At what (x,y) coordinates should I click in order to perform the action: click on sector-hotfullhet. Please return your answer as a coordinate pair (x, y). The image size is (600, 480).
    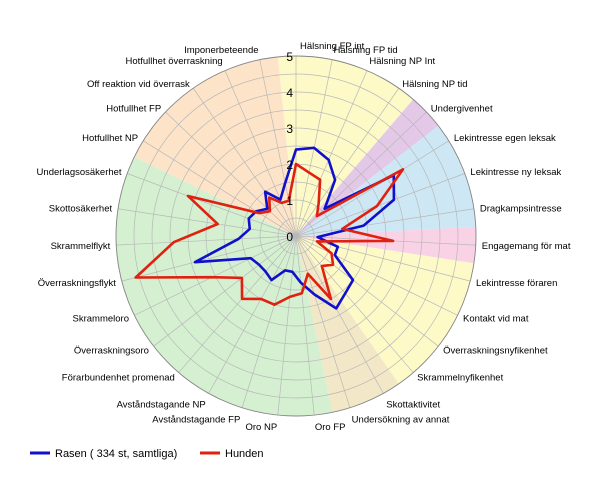
    Looking at the image, I should click on (215, 146).